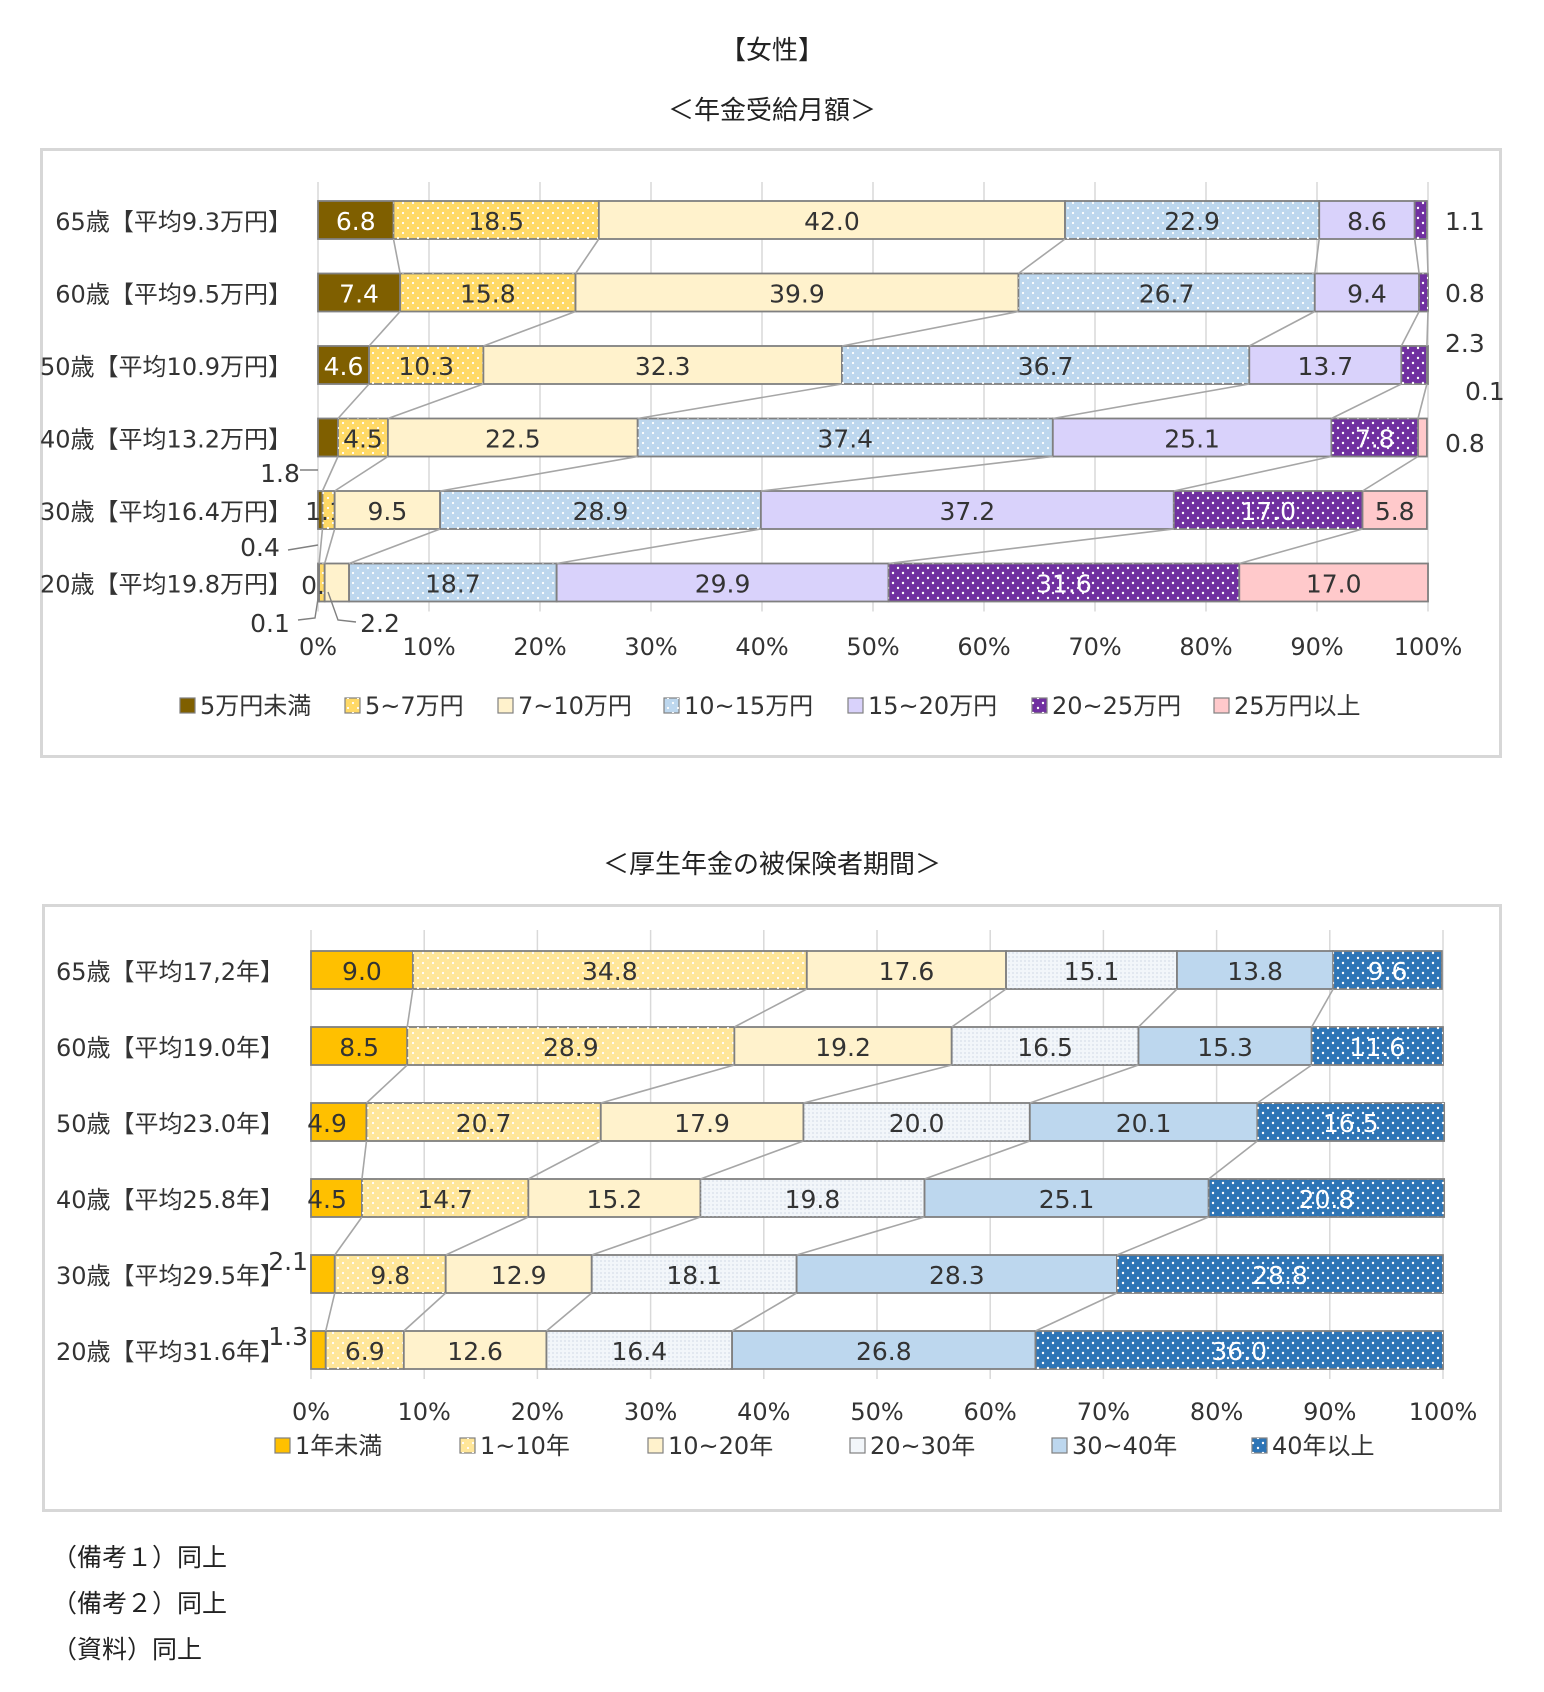 The height and width of the screenshot is (1692, 1544). I want to click on data-label: 18.5, so click(496, 221).